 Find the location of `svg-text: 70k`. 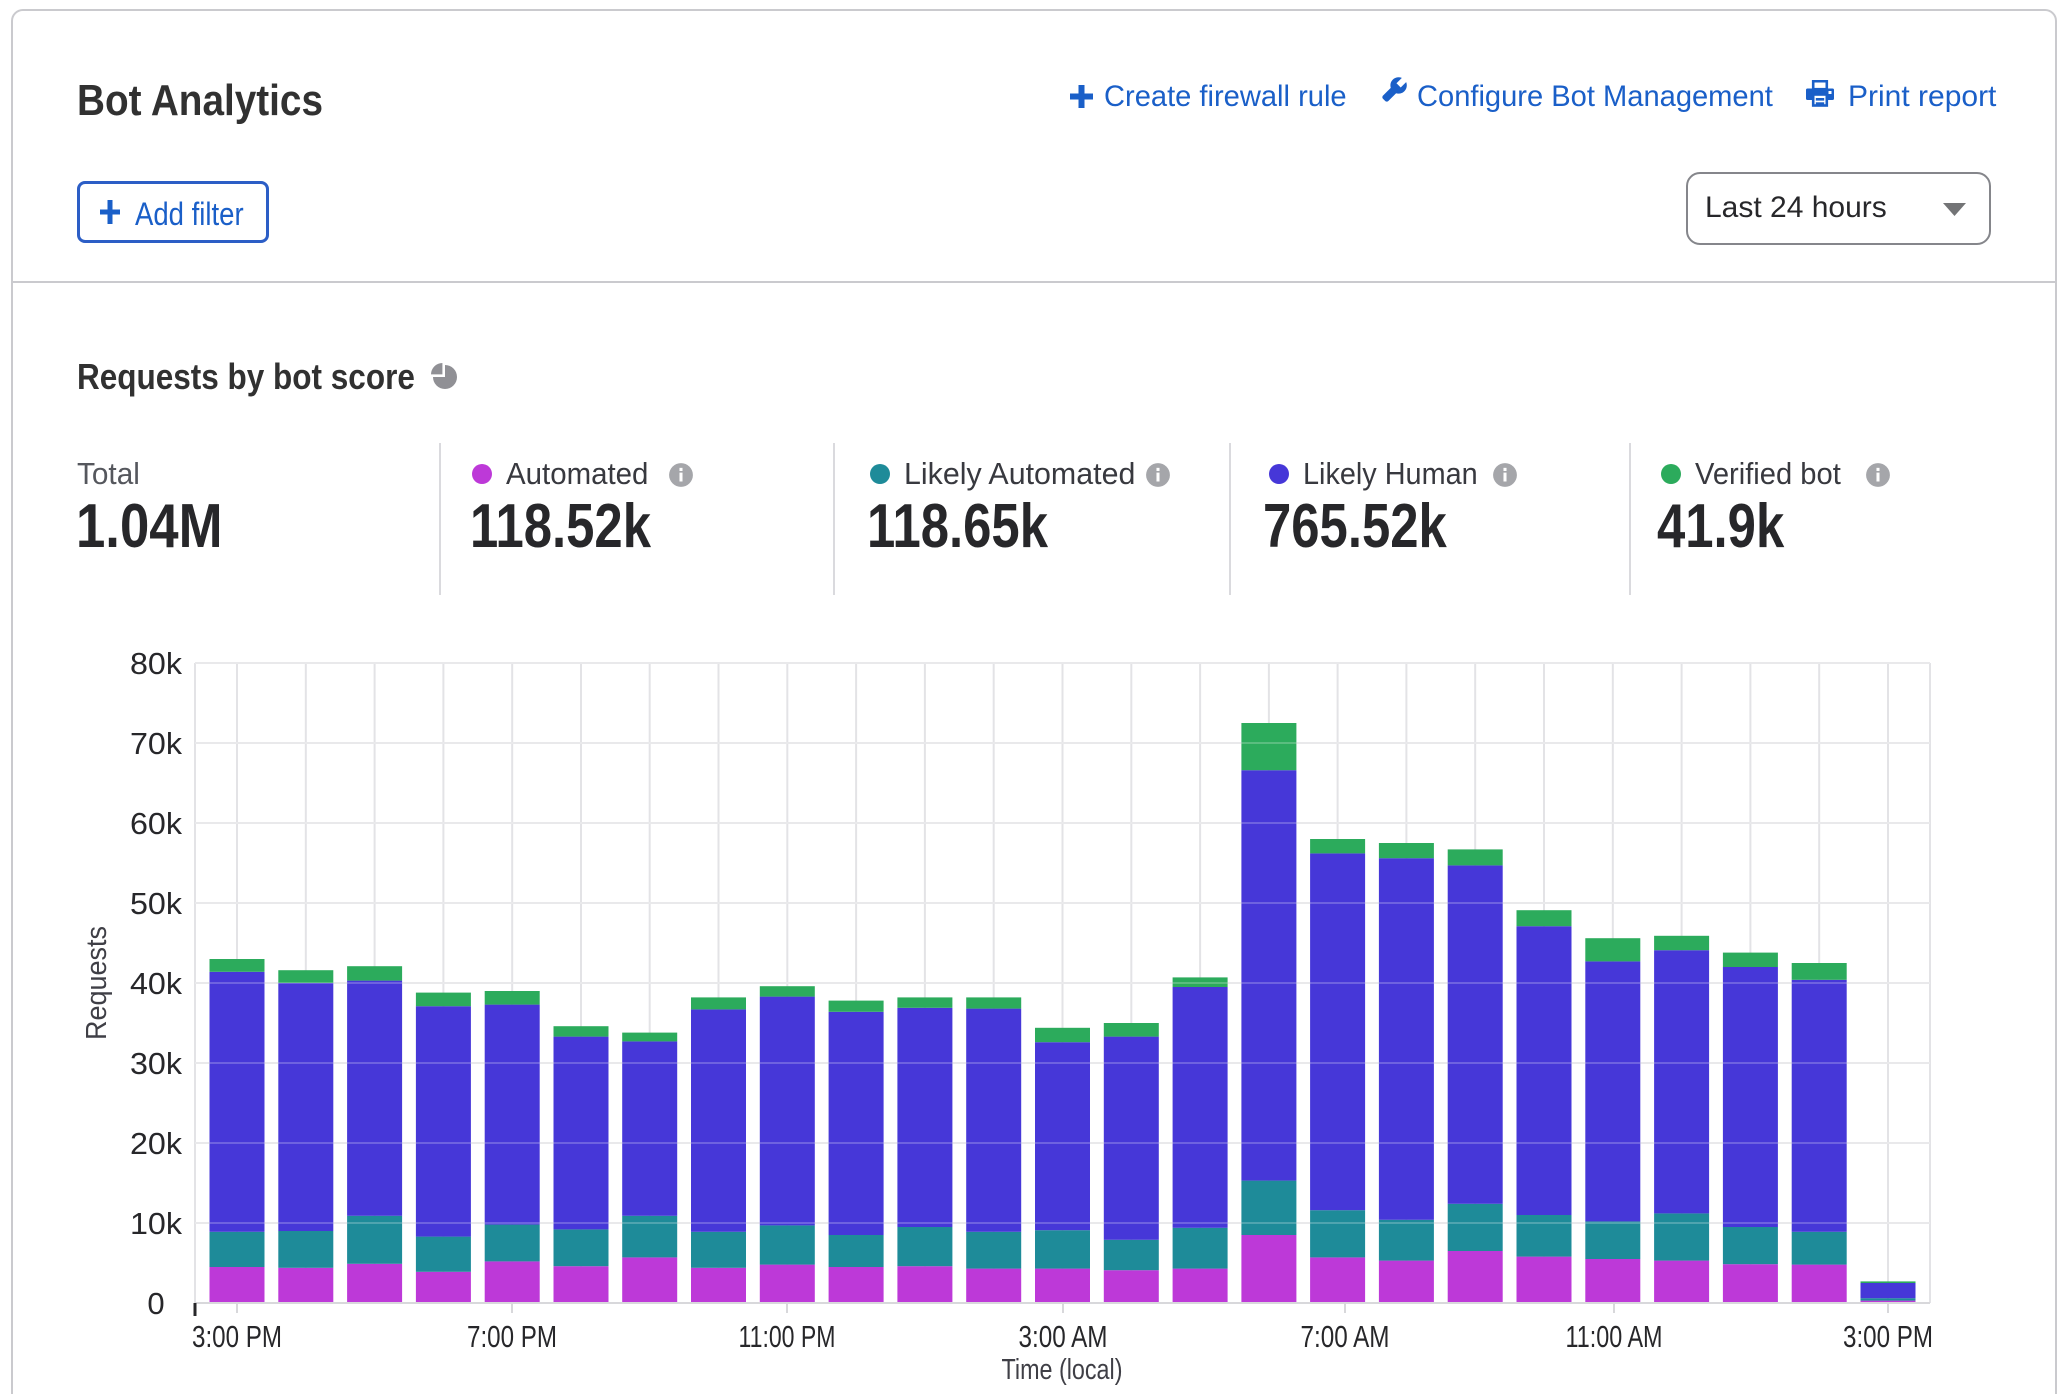

svg-text: 70k is located at coordinates (156, 743).